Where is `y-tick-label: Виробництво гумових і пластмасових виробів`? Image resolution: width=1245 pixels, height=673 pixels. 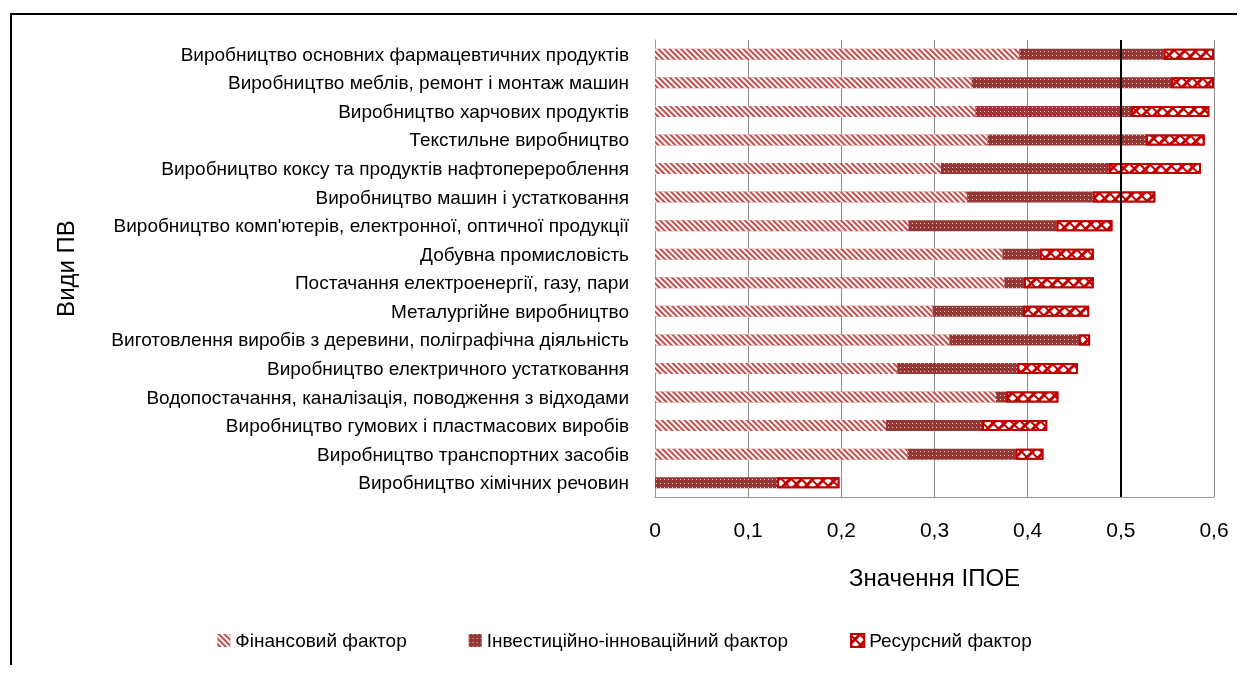
y-tick-label: Виробництво гумових і пластмасових виробів is located at coordinates (427, 426).